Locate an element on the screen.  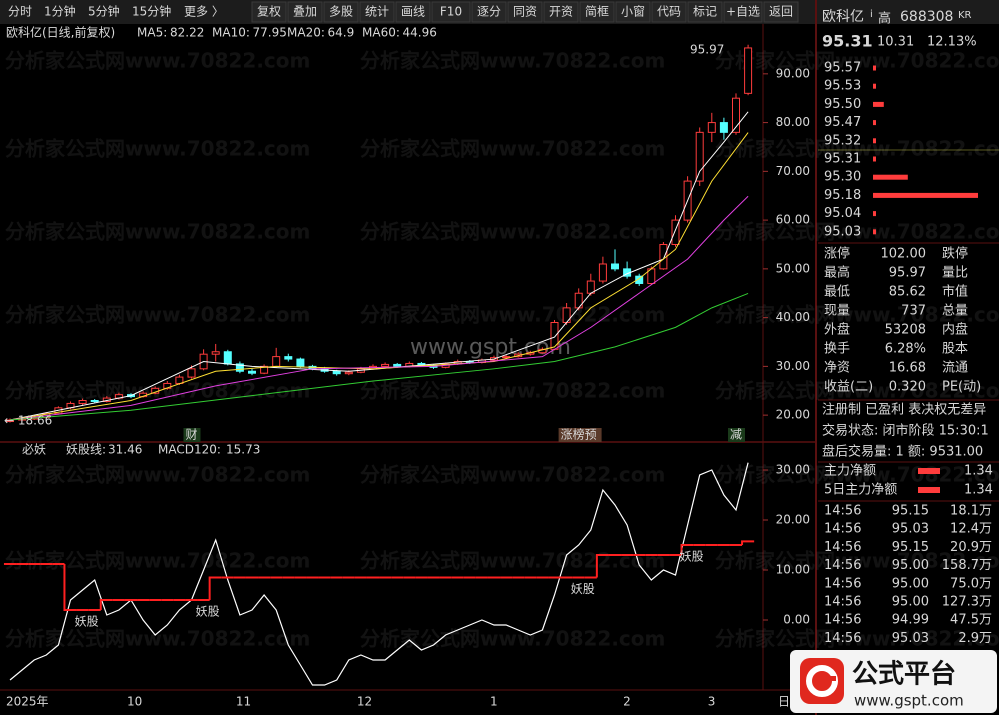
time-label: 12 is located at coordinates (364, 702).